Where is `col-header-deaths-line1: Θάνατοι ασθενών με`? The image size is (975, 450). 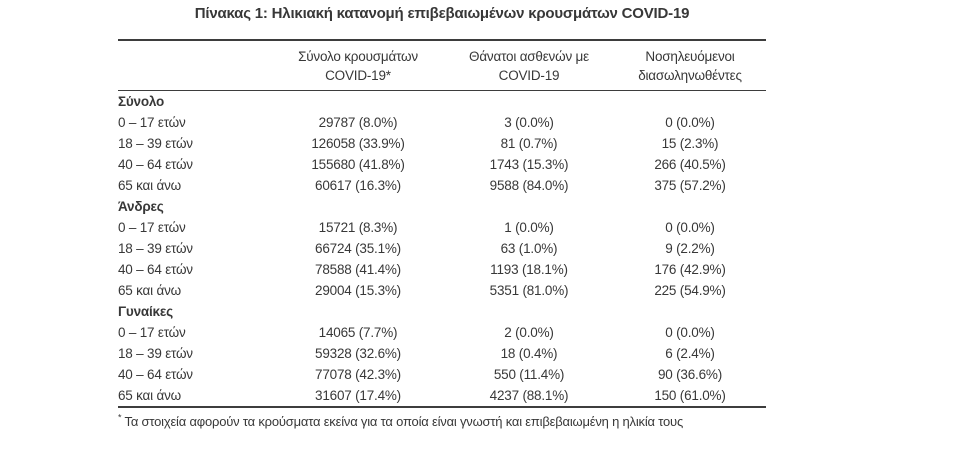 col-header-deaths-line1: Θάνατοι ασθενών με is located at coordinates (529, 56).